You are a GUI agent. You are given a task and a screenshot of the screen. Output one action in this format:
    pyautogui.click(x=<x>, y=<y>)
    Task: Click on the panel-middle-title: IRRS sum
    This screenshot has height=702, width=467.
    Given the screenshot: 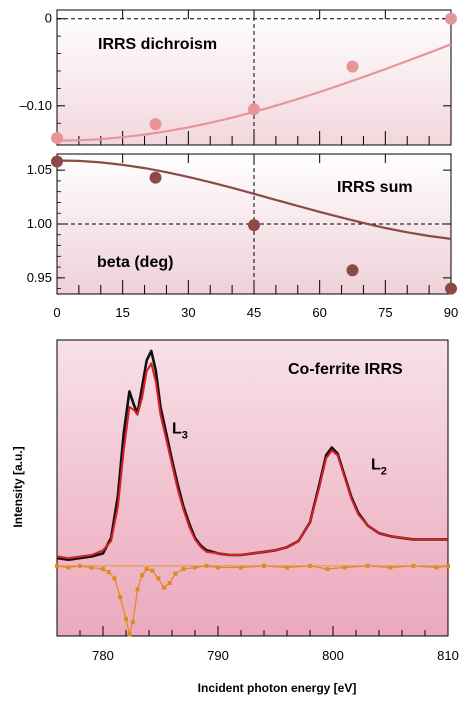 What is the action you would take?
    pyautogui.click(x=375, y=187)
    